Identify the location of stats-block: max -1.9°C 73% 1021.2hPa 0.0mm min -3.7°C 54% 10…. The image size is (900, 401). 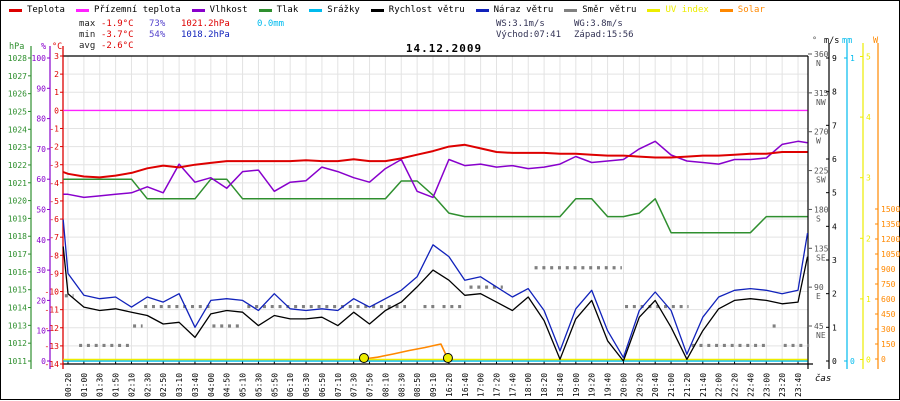
(193, 35).